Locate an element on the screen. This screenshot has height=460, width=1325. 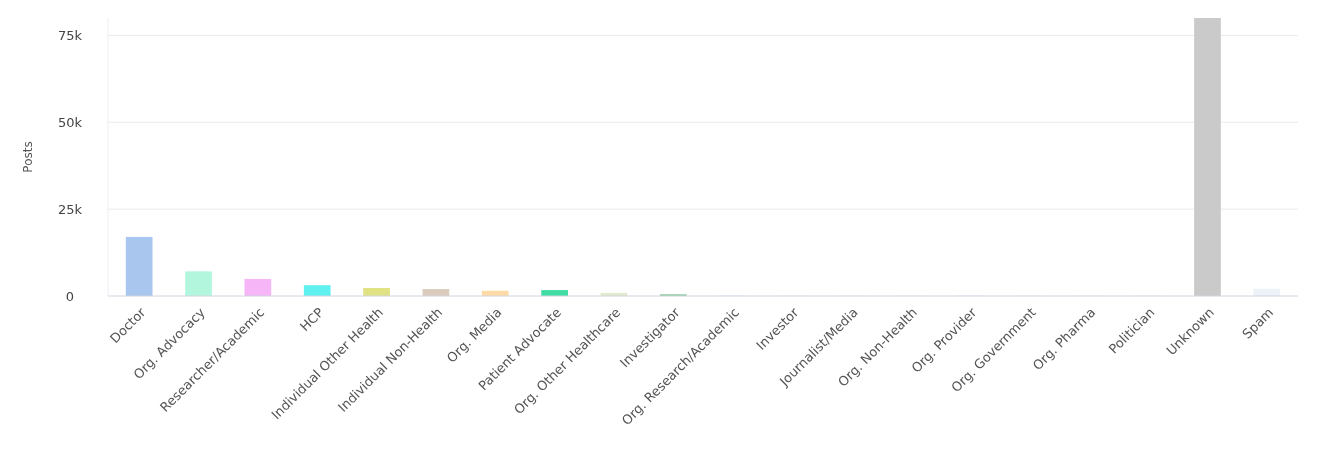
y-axis-title: Posts is located at coordinates (28, 157).